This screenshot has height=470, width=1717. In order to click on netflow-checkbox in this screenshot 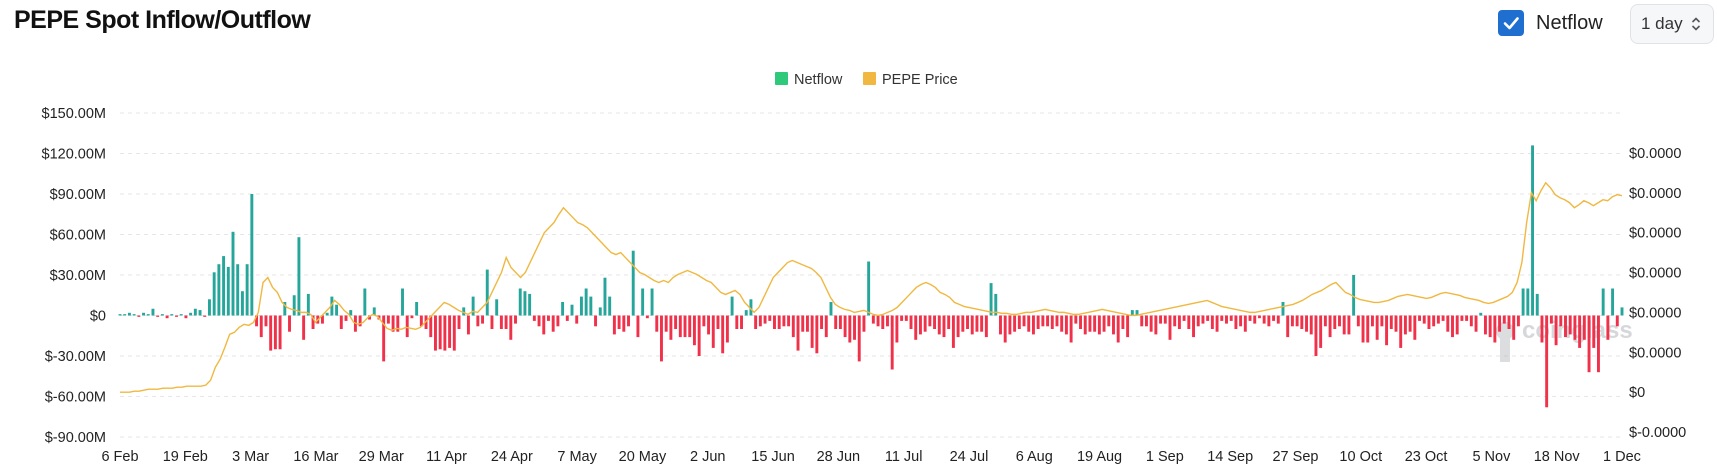, I will do `click(1511, 23)`.